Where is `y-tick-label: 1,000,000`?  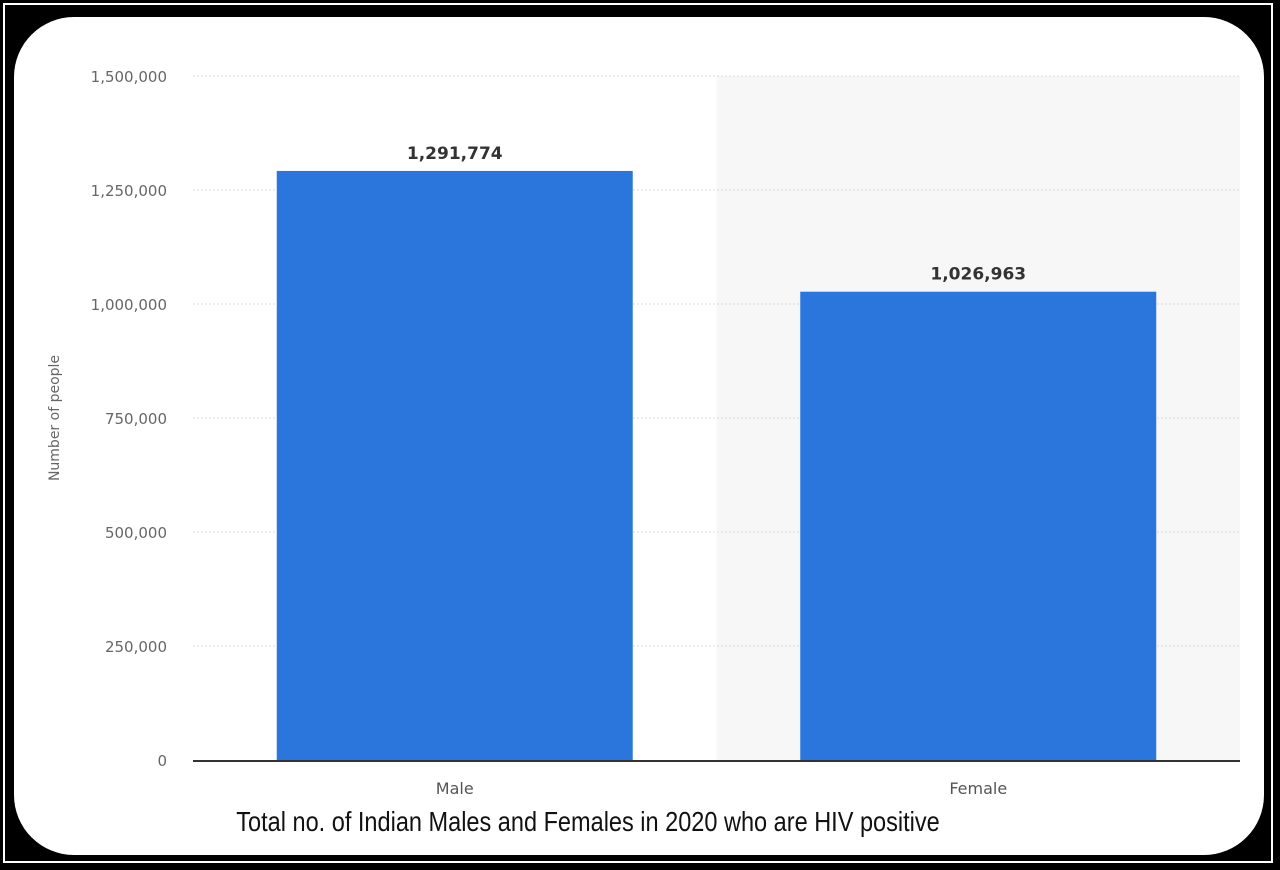 y-tick-label: 1,000,000 is located at coordinates (129, 305).